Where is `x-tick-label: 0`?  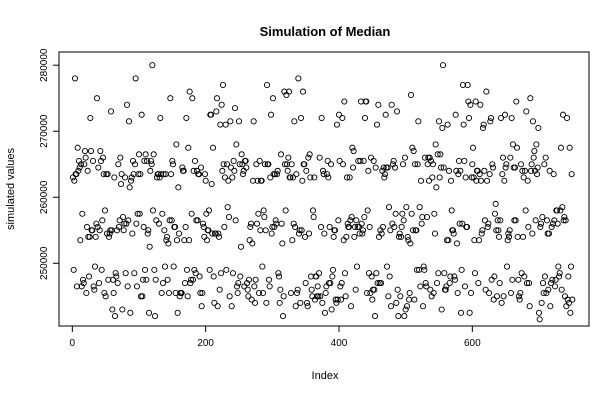
x-tick-label: 0 is located at coordinates (73, 343).